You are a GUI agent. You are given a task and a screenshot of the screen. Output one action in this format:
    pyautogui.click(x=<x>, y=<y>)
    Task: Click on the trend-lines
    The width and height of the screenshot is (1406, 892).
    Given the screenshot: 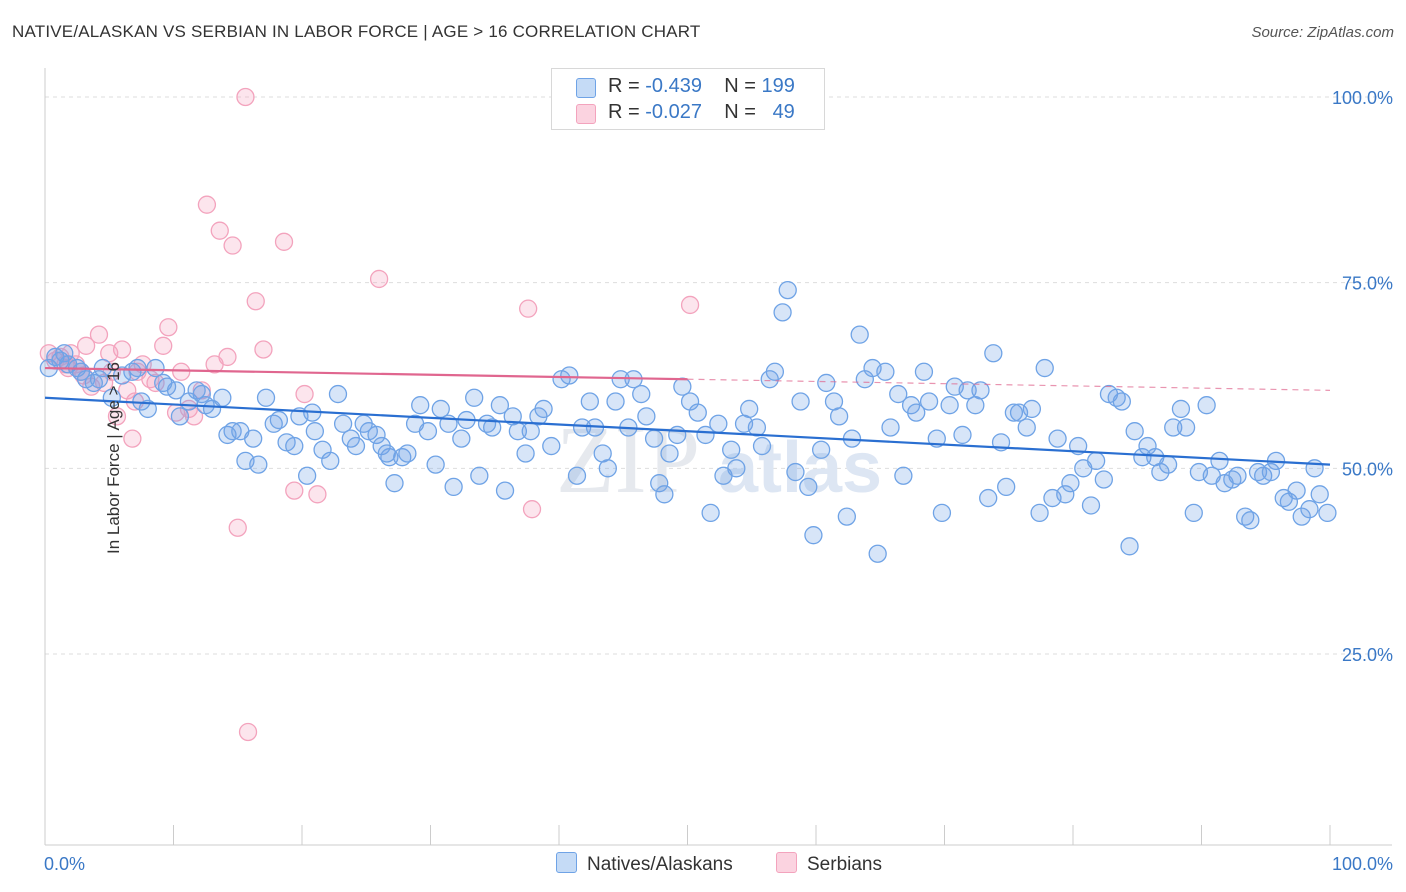 What is the action you would take?
    pyautogui.click(x=687, y=416)
    